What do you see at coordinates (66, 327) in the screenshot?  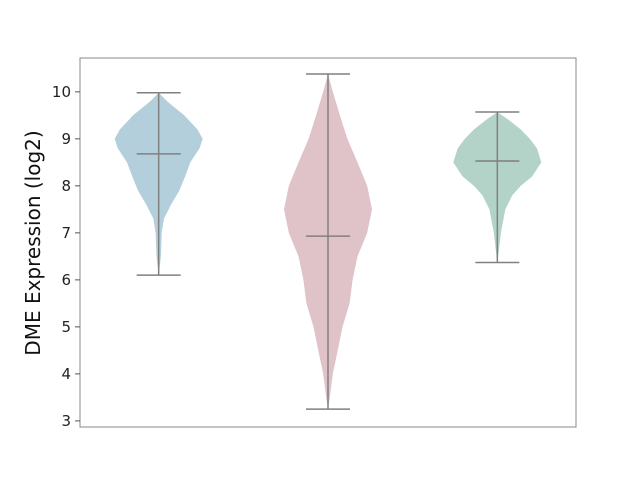 I see `y-tick-label: 5` at bounding box center [66, 327].